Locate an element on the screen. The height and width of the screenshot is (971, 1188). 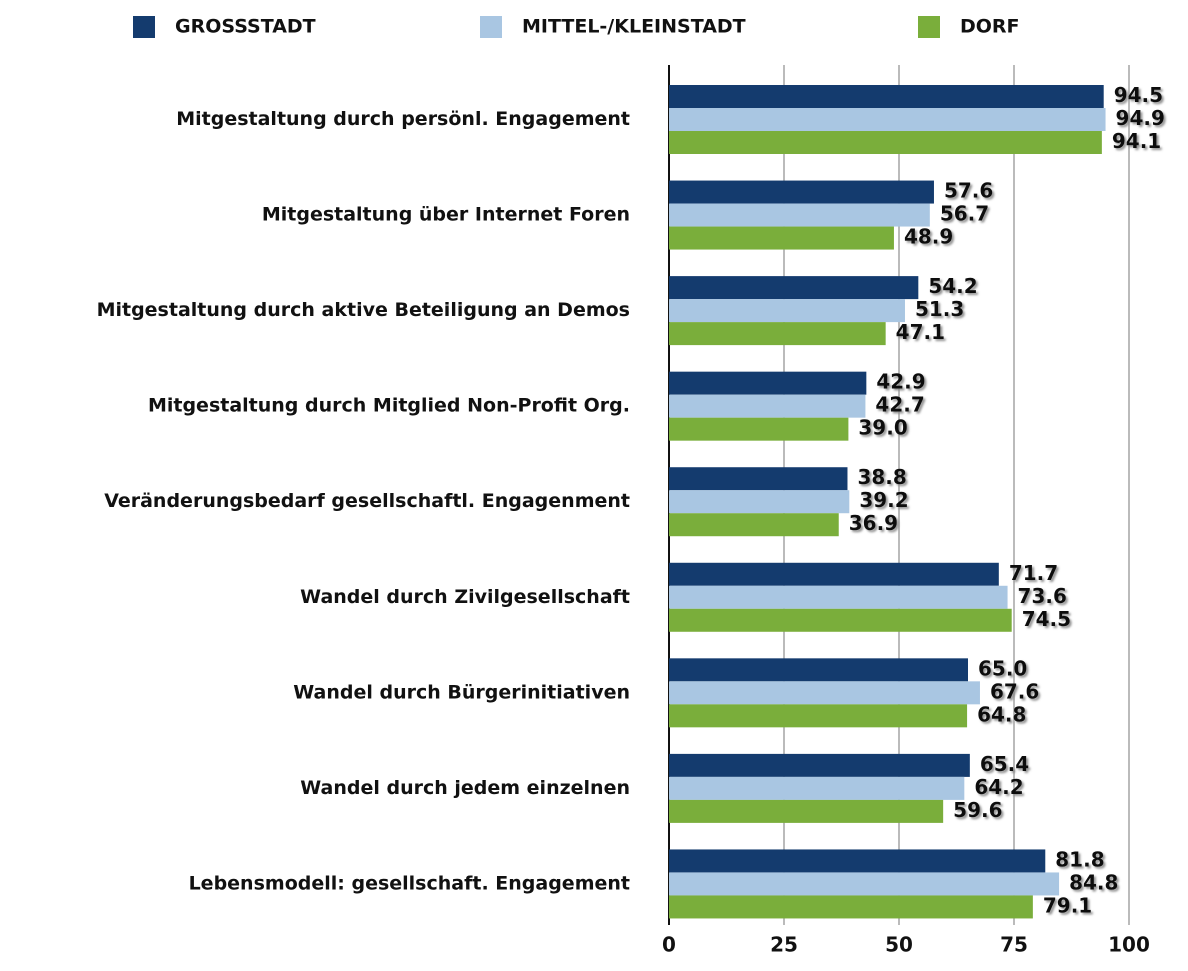
value-label: 84.8 is located at coordinates (1093, 882).